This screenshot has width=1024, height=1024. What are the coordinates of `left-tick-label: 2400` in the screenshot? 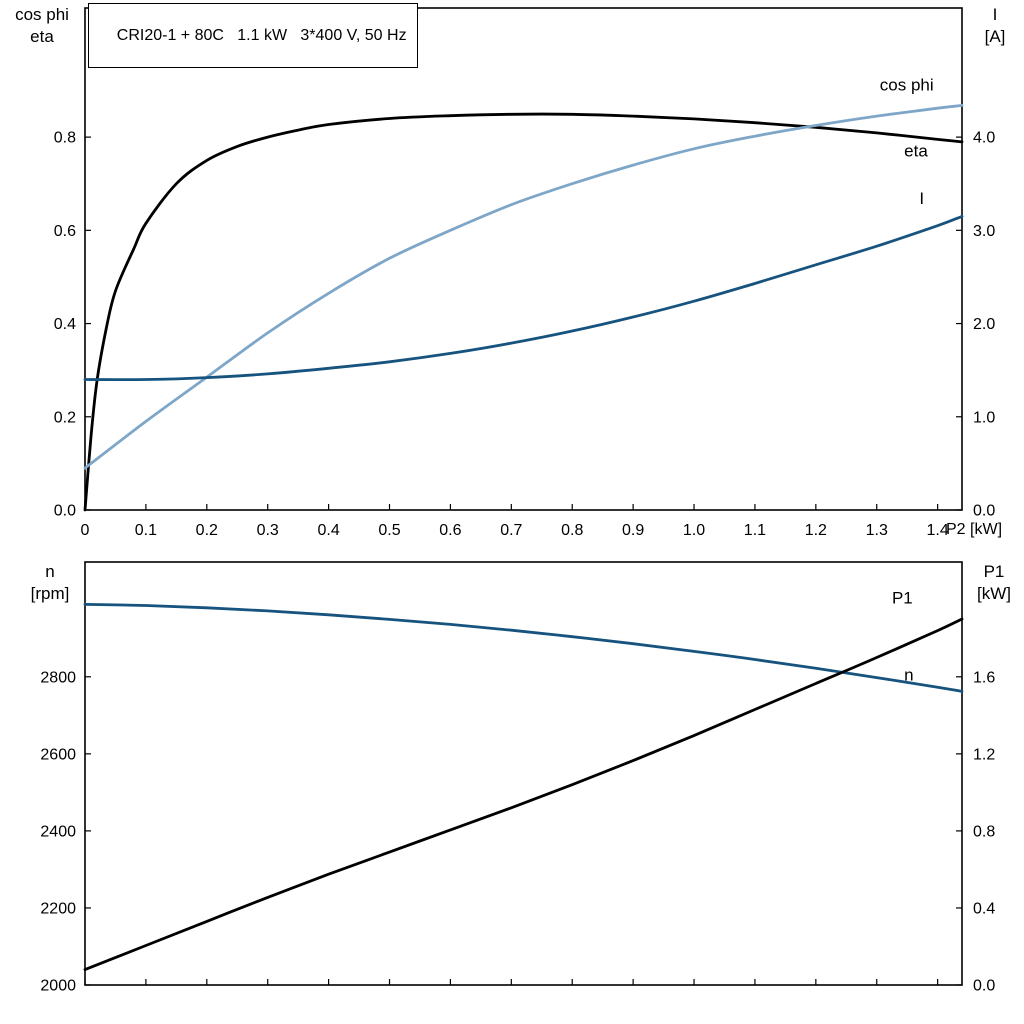 It's located at (58, 831).